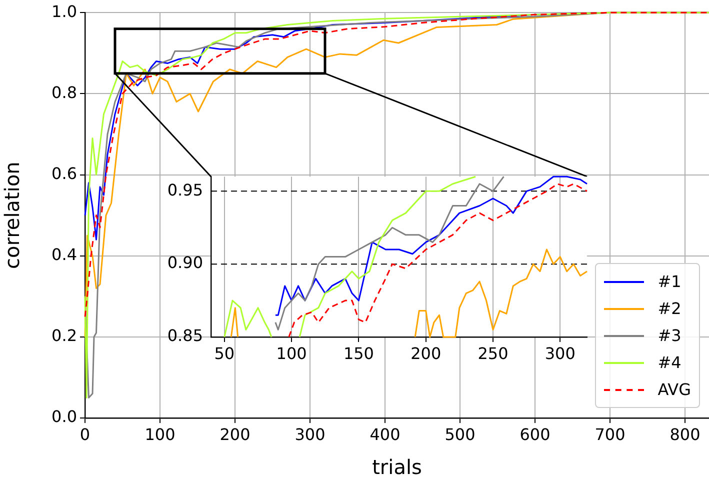 Image resolution: width=709 pixels, height=483 pixels. What do you see at coordinates (670, 308) in the screenshot?
I see `legend-label: #2` at bounding box center [670, 308].